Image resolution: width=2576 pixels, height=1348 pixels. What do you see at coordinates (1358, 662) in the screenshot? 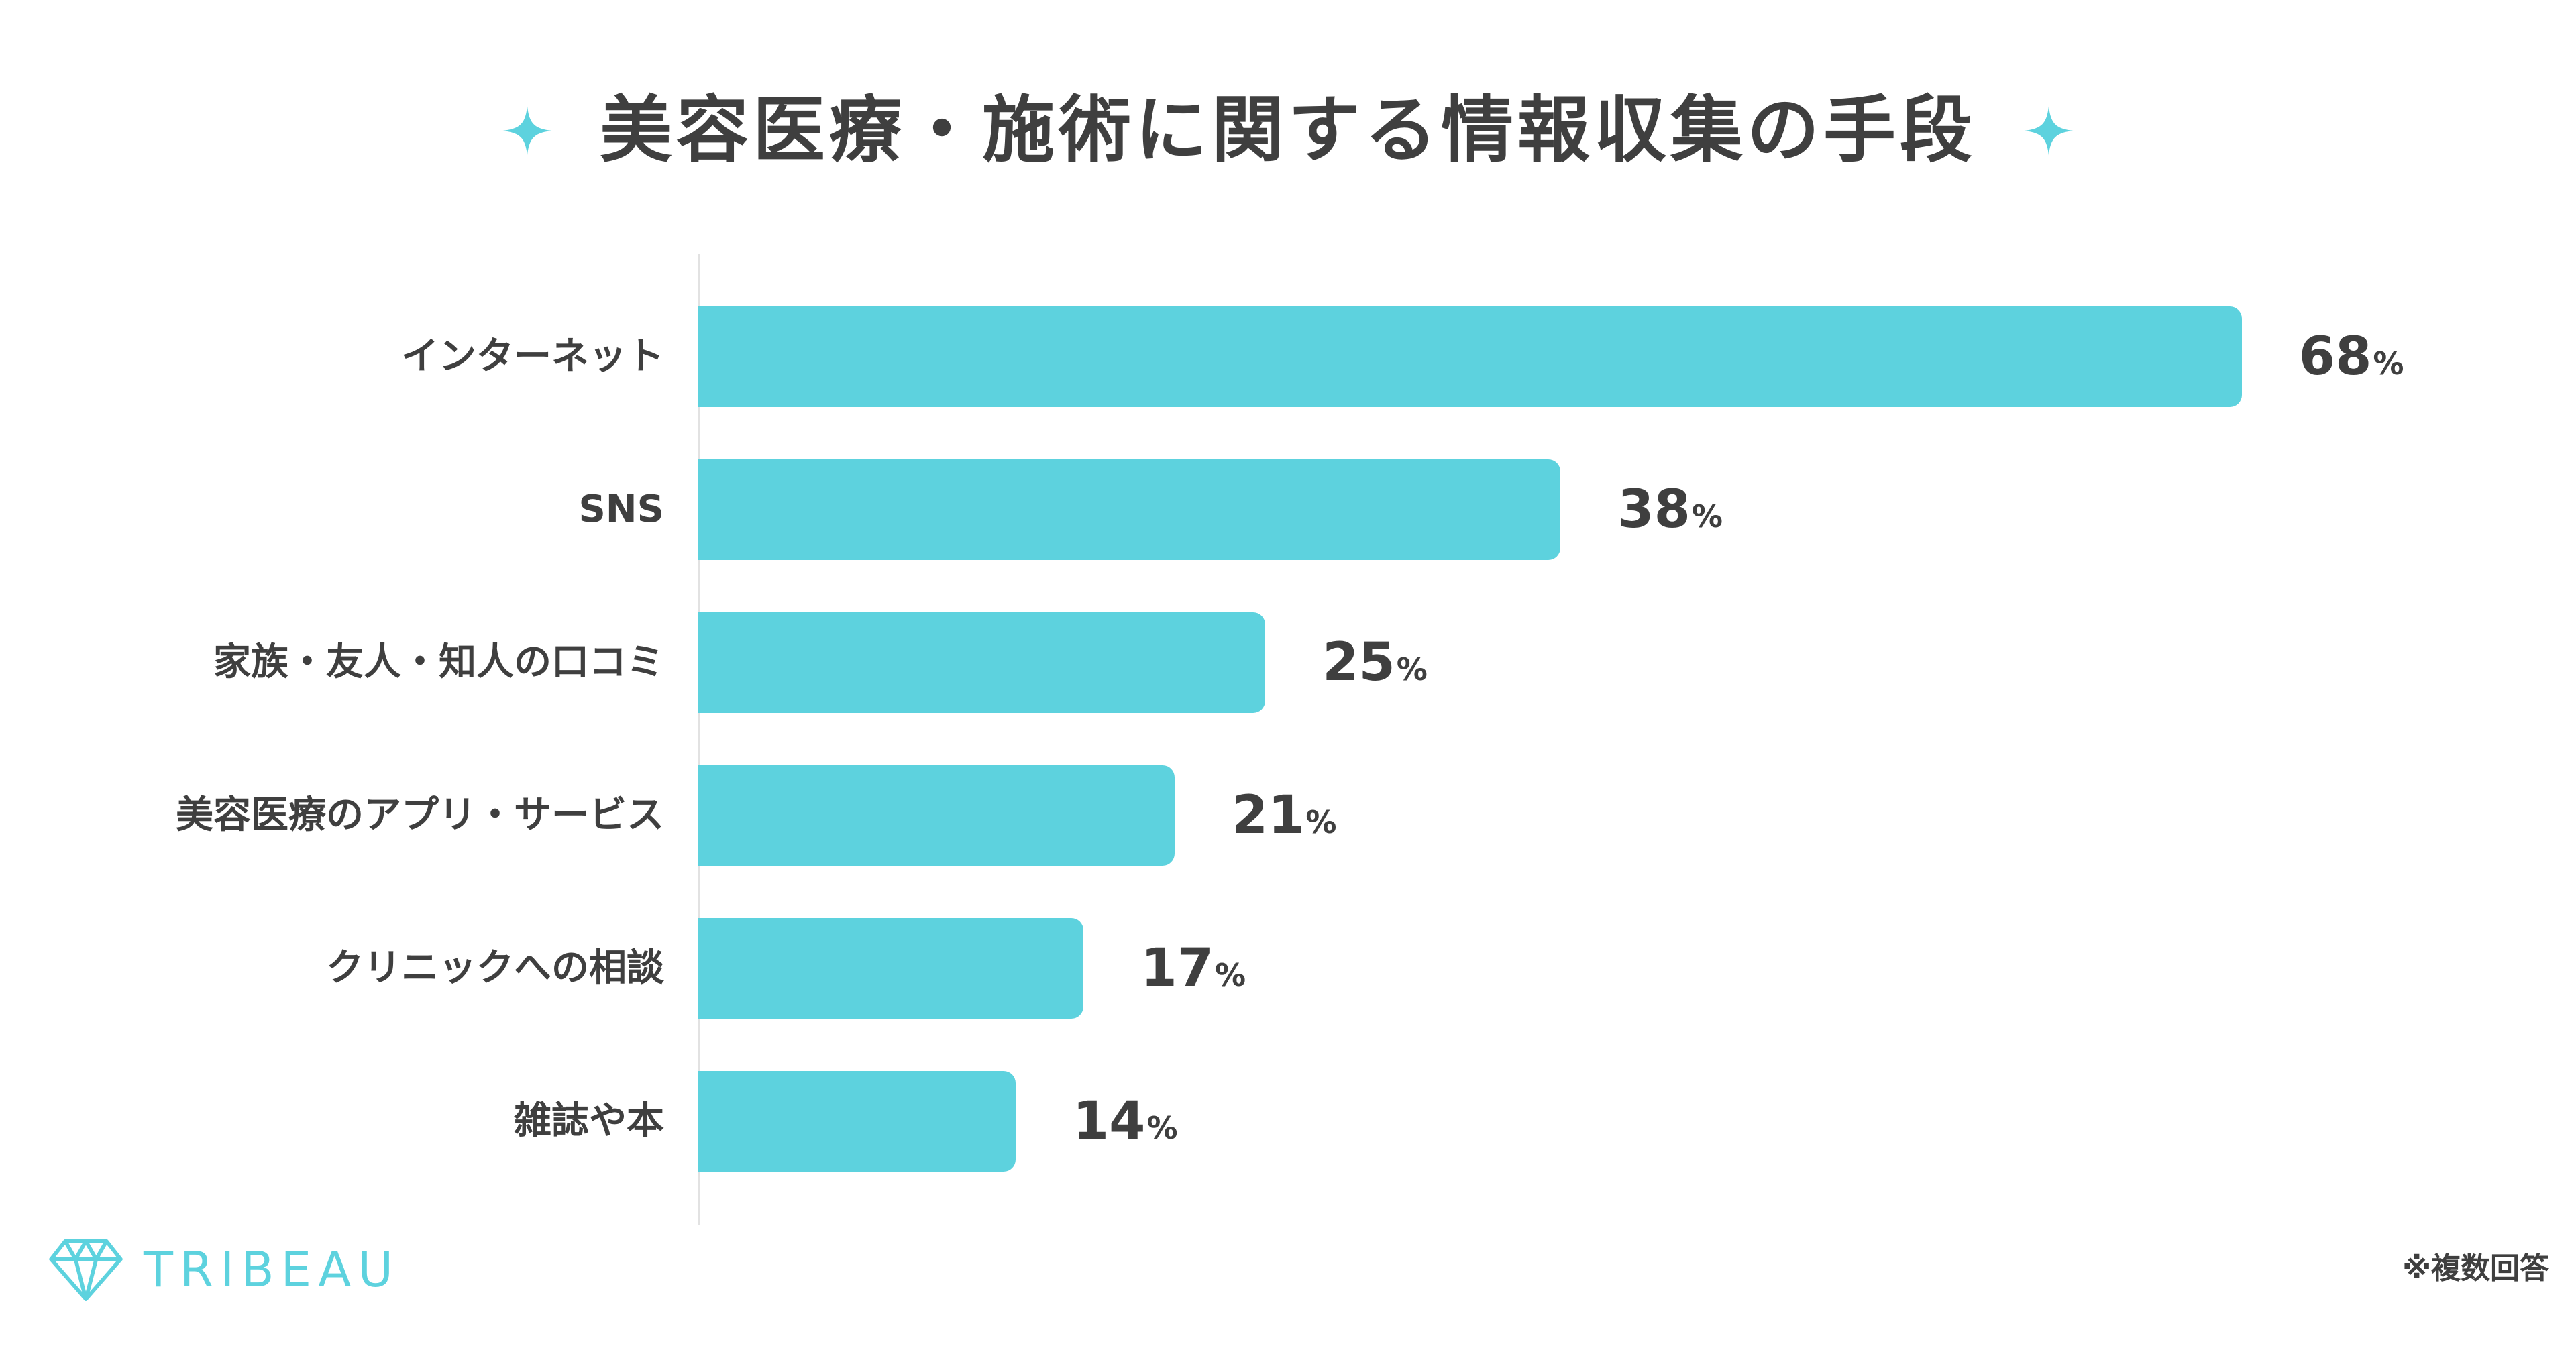
I see `data-label-value: 25` at bounding box center [1358, 662].